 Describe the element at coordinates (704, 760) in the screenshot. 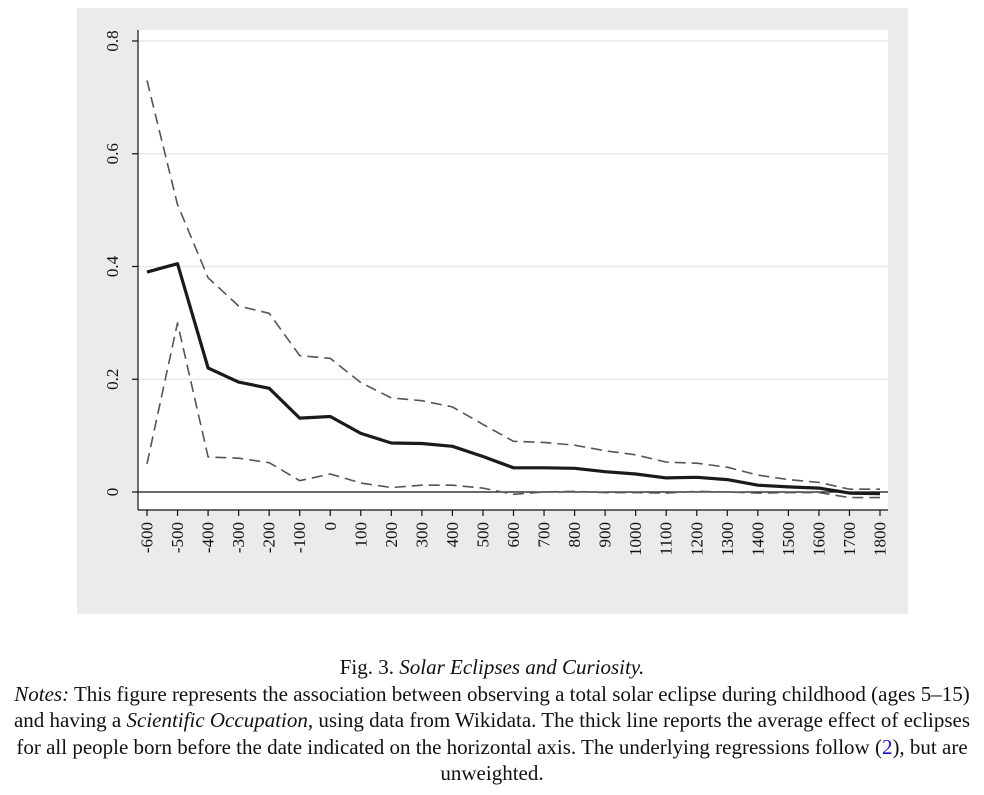

I see `notes-text-3: ), but are unweighted.` at that location.